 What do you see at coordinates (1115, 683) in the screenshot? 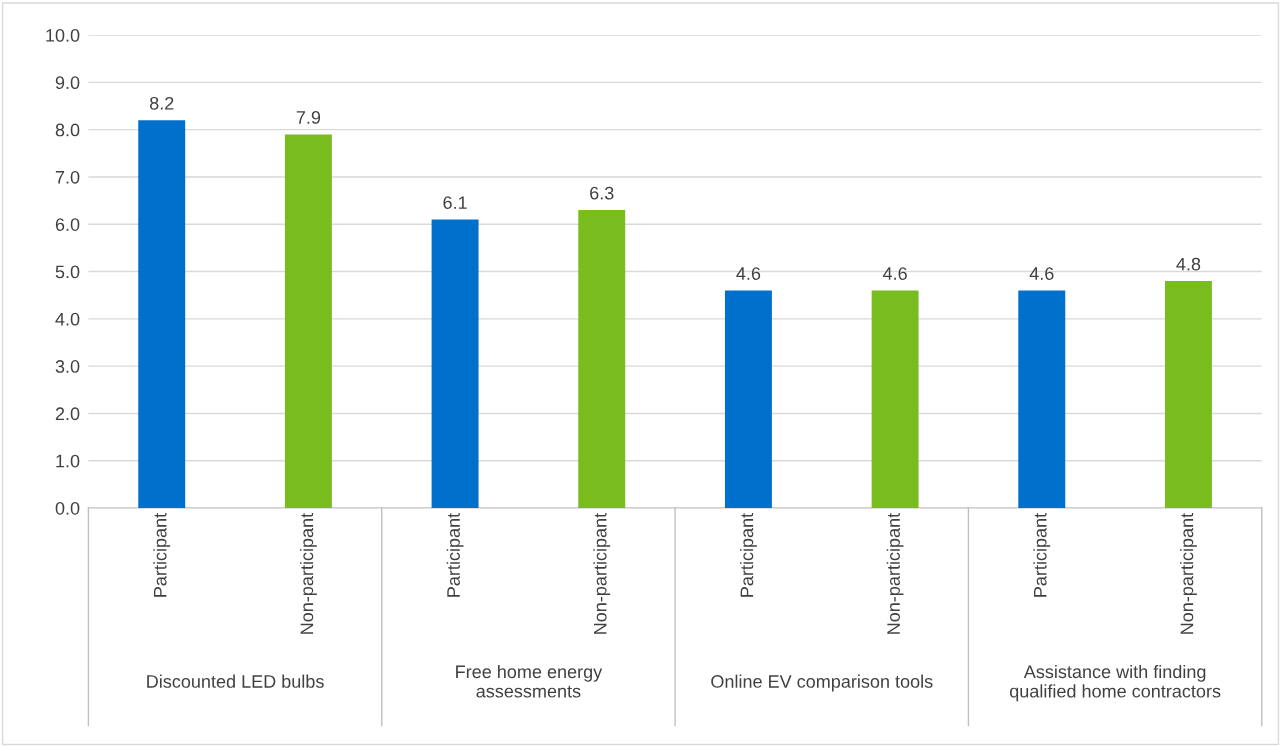
I see `text: Assistance with finding qualified home contractors` at bounding box center [1115, 683].